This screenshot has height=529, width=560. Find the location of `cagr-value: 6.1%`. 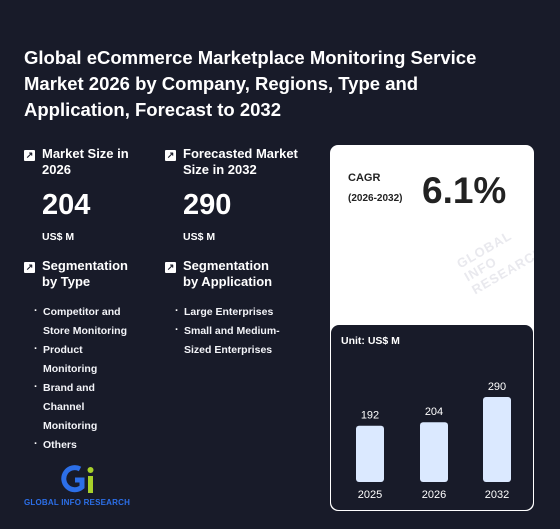

cagr-value: 6.1% is located at coordinates (464, 190).